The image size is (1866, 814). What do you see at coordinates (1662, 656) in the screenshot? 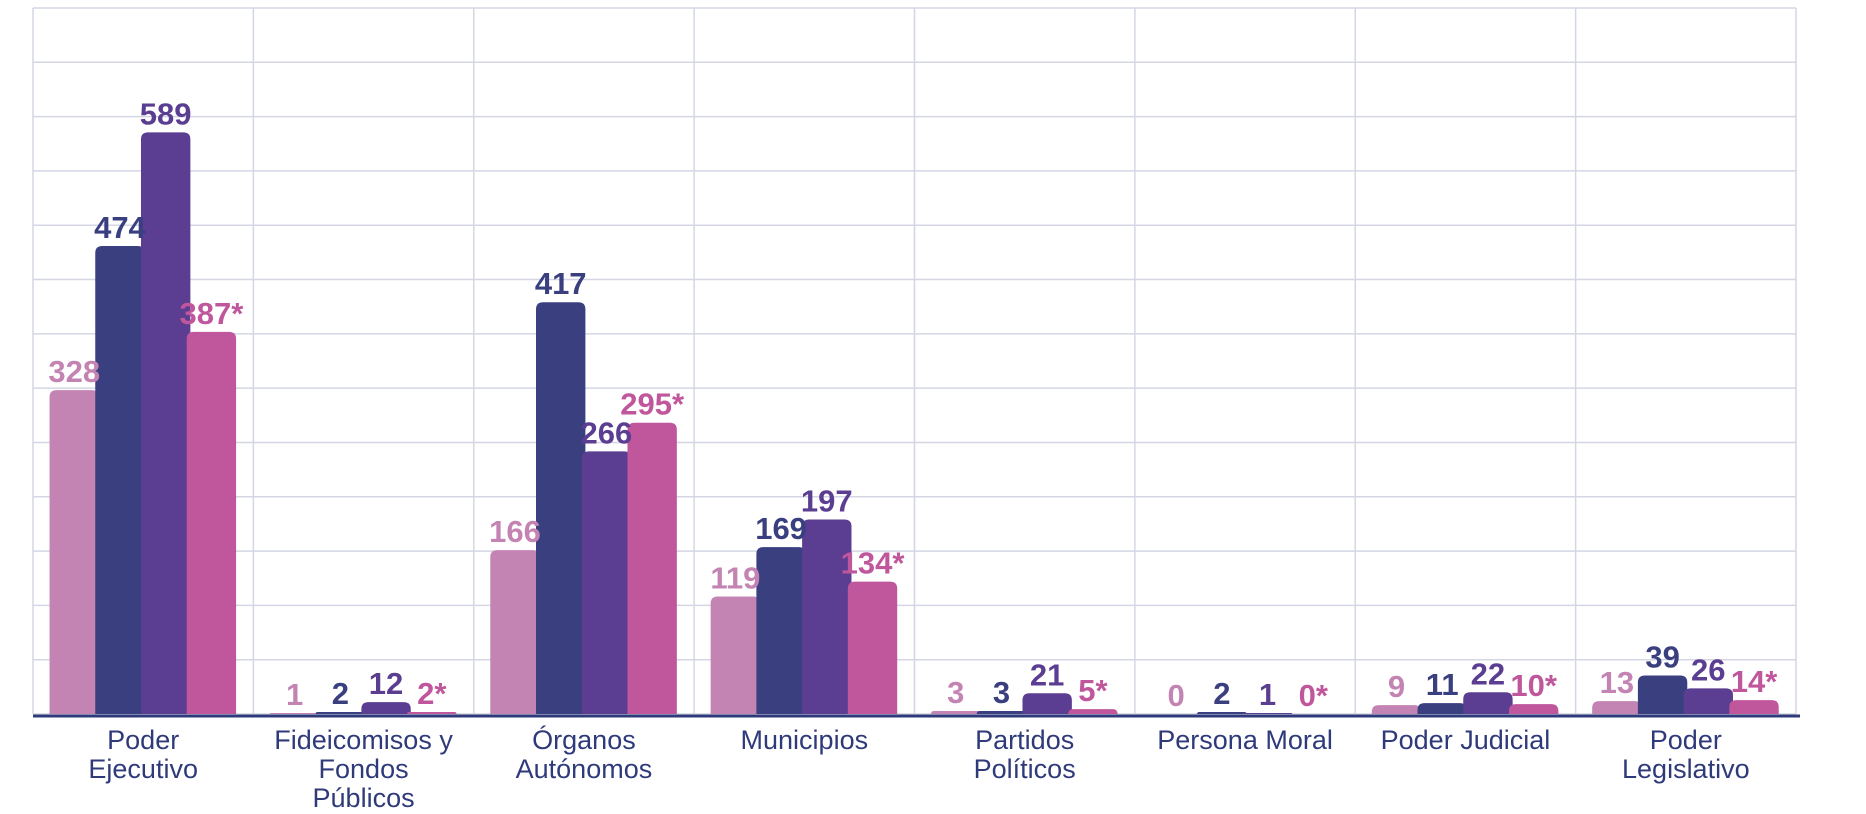
I see `value-label: 39` at bounding box center [1662, 656].